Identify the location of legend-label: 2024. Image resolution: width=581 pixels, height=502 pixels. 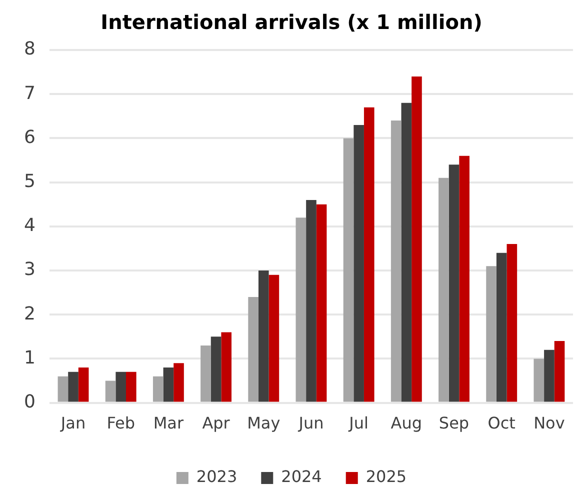
(301, 476).